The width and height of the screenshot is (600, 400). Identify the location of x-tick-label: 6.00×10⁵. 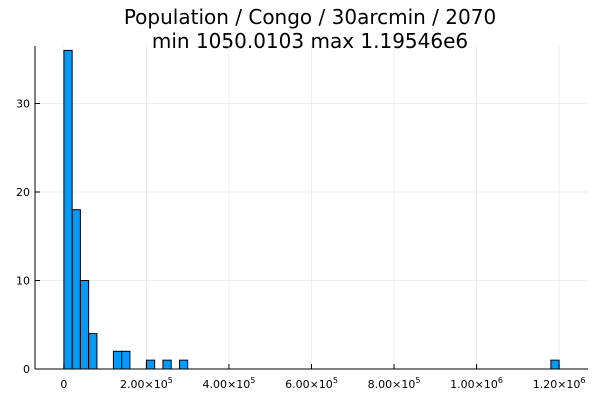
(311, 383).